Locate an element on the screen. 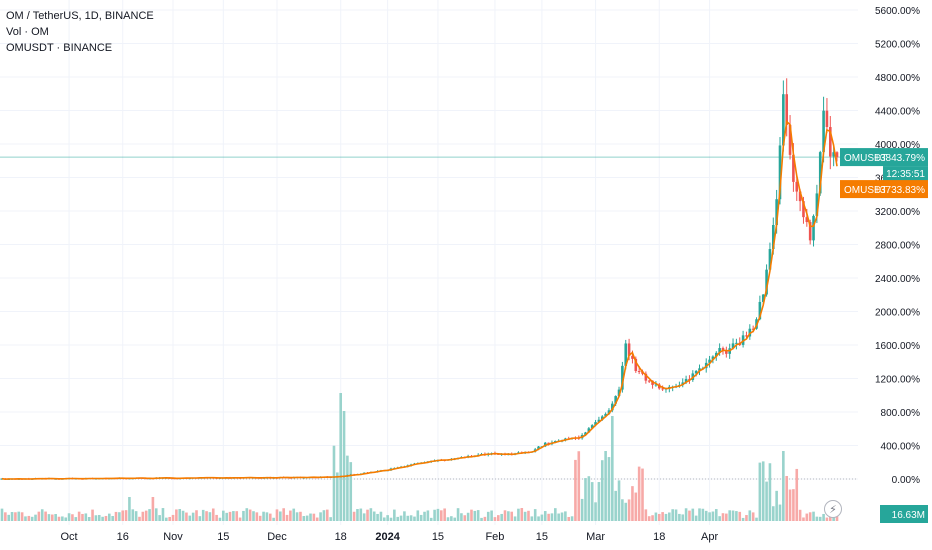  x-tick-label: Dec is located at coordinates (277, 537).